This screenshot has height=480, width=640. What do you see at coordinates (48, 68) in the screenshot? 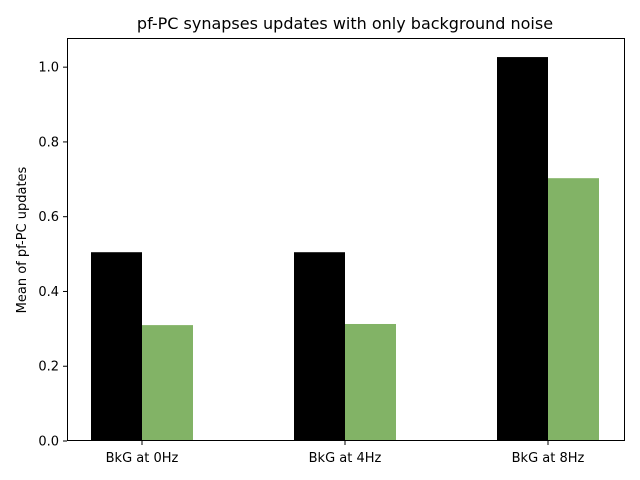
I see `y-tick-label: 1.0` at bounding box center [48, 68].